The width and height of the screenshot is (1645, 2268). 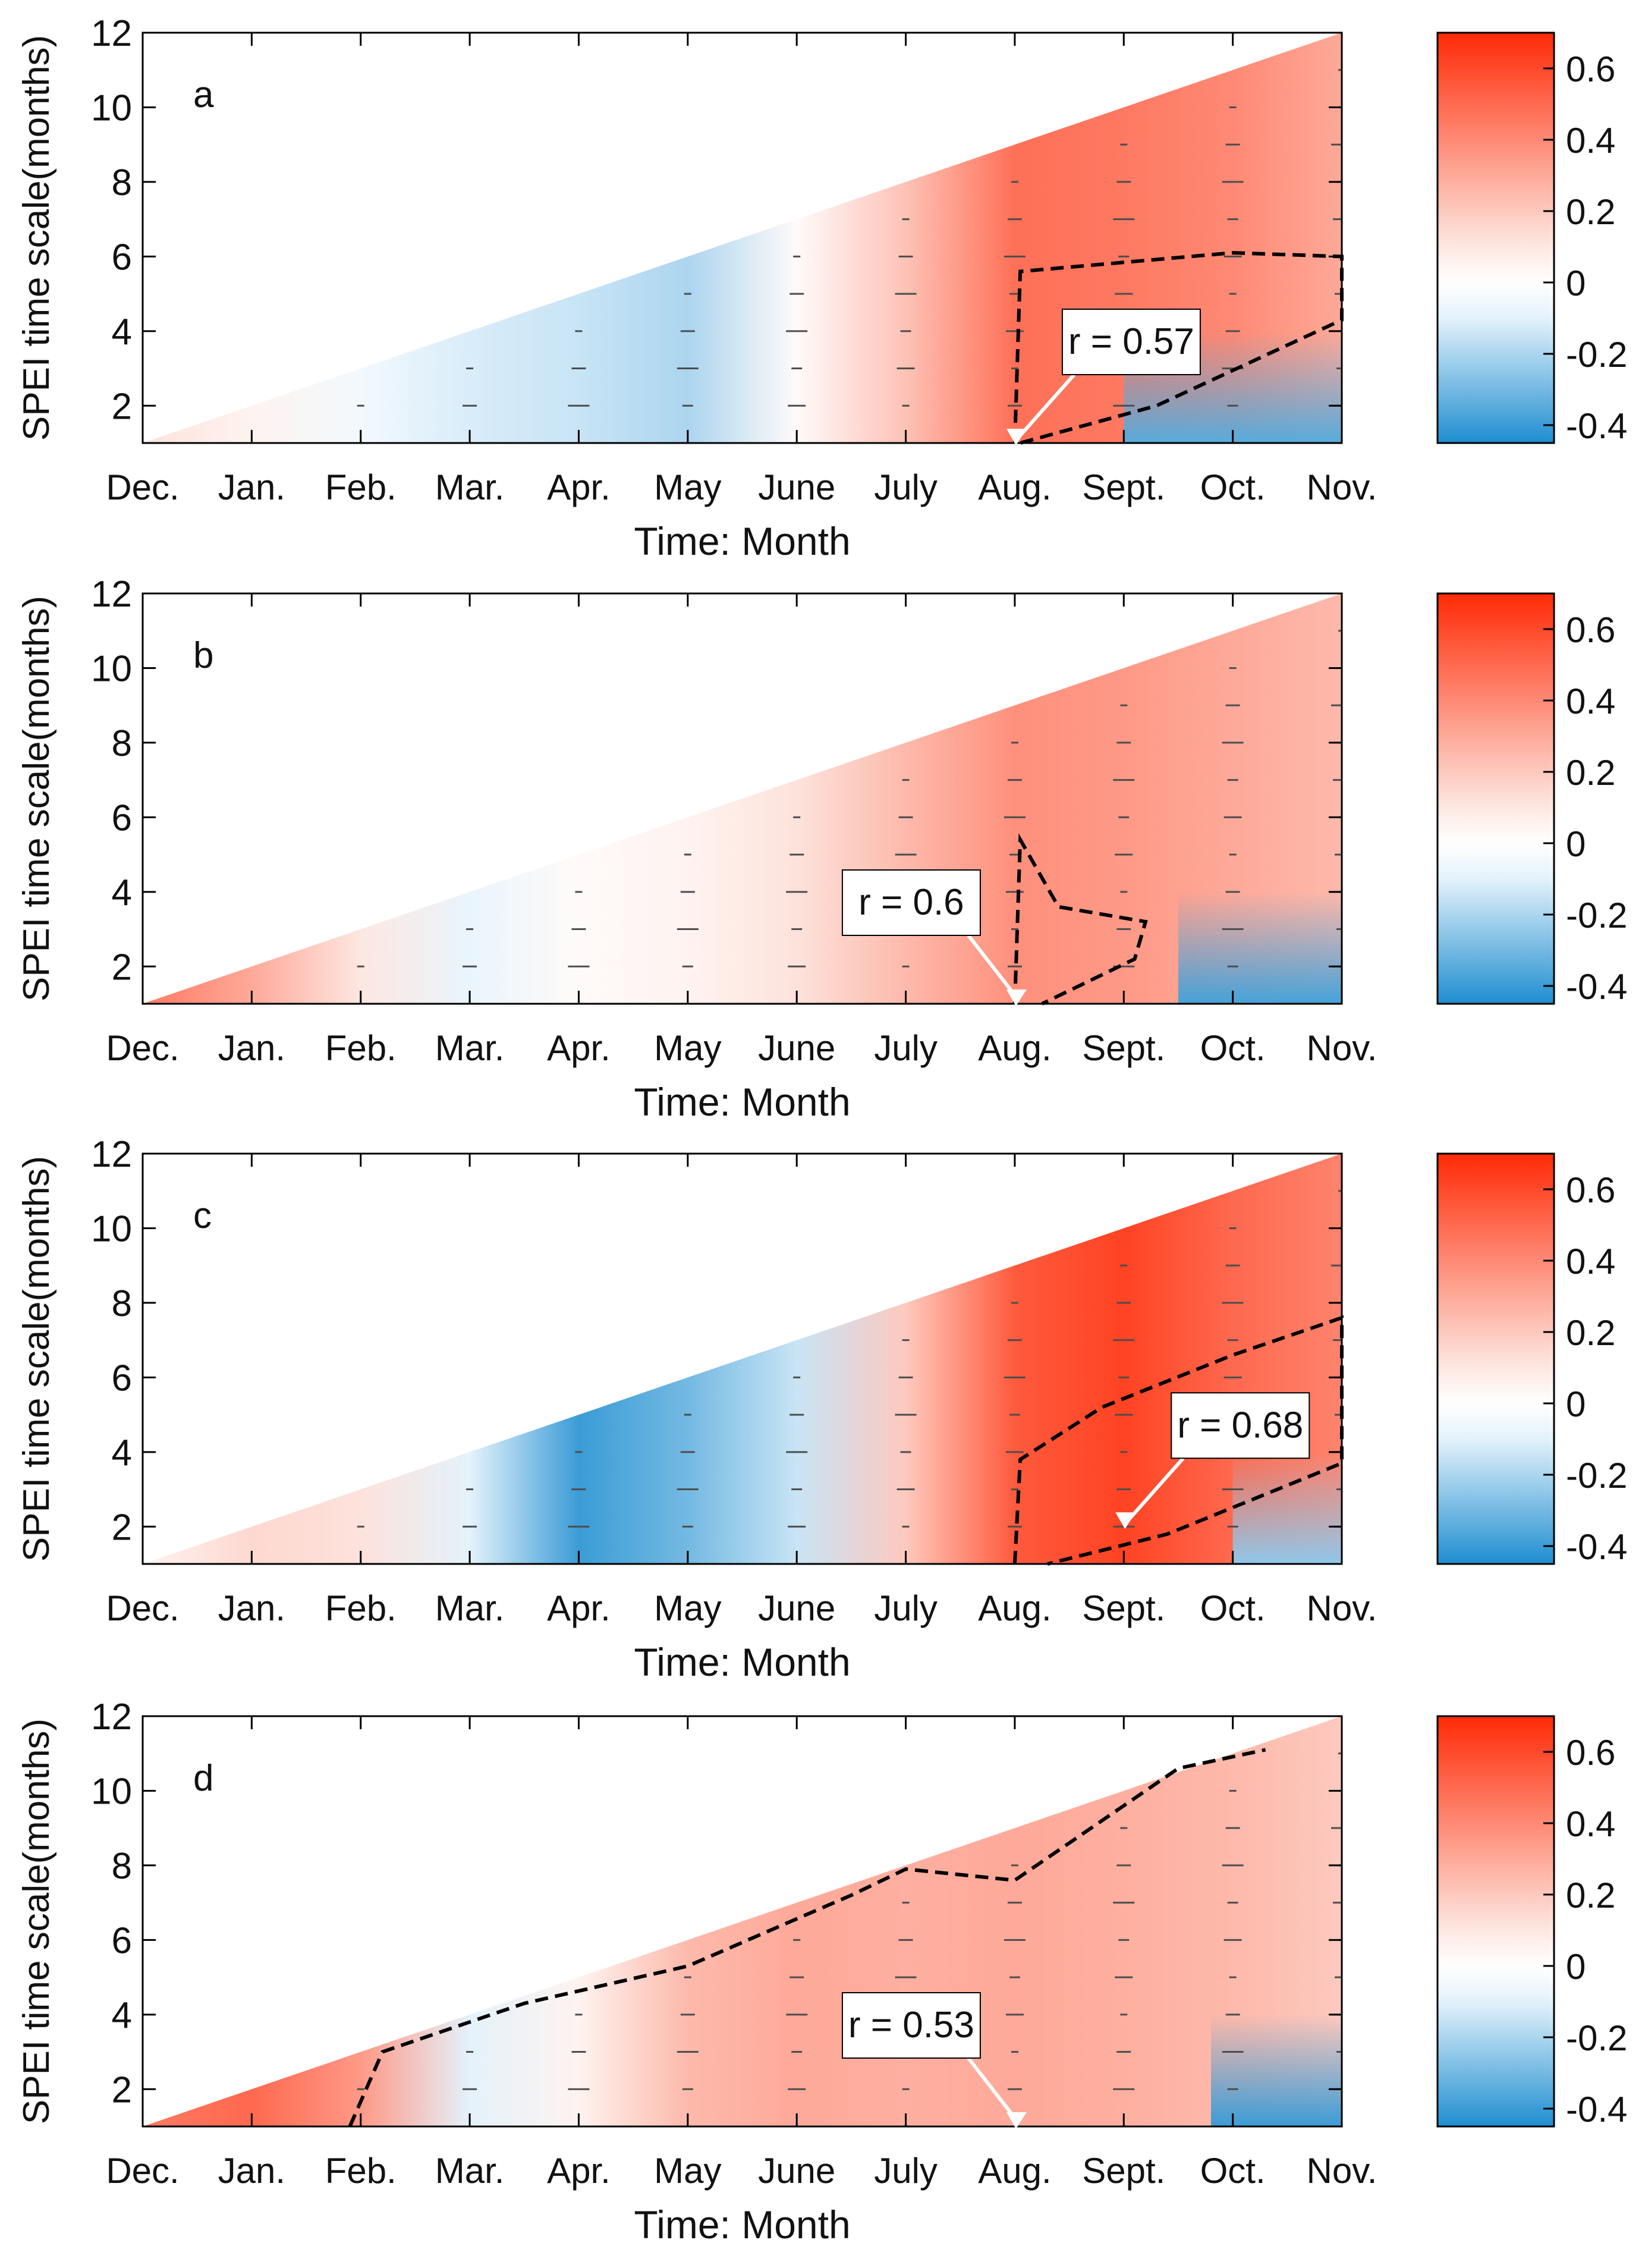 I want to click on vector-arrows, so click(x=795, y=1939).